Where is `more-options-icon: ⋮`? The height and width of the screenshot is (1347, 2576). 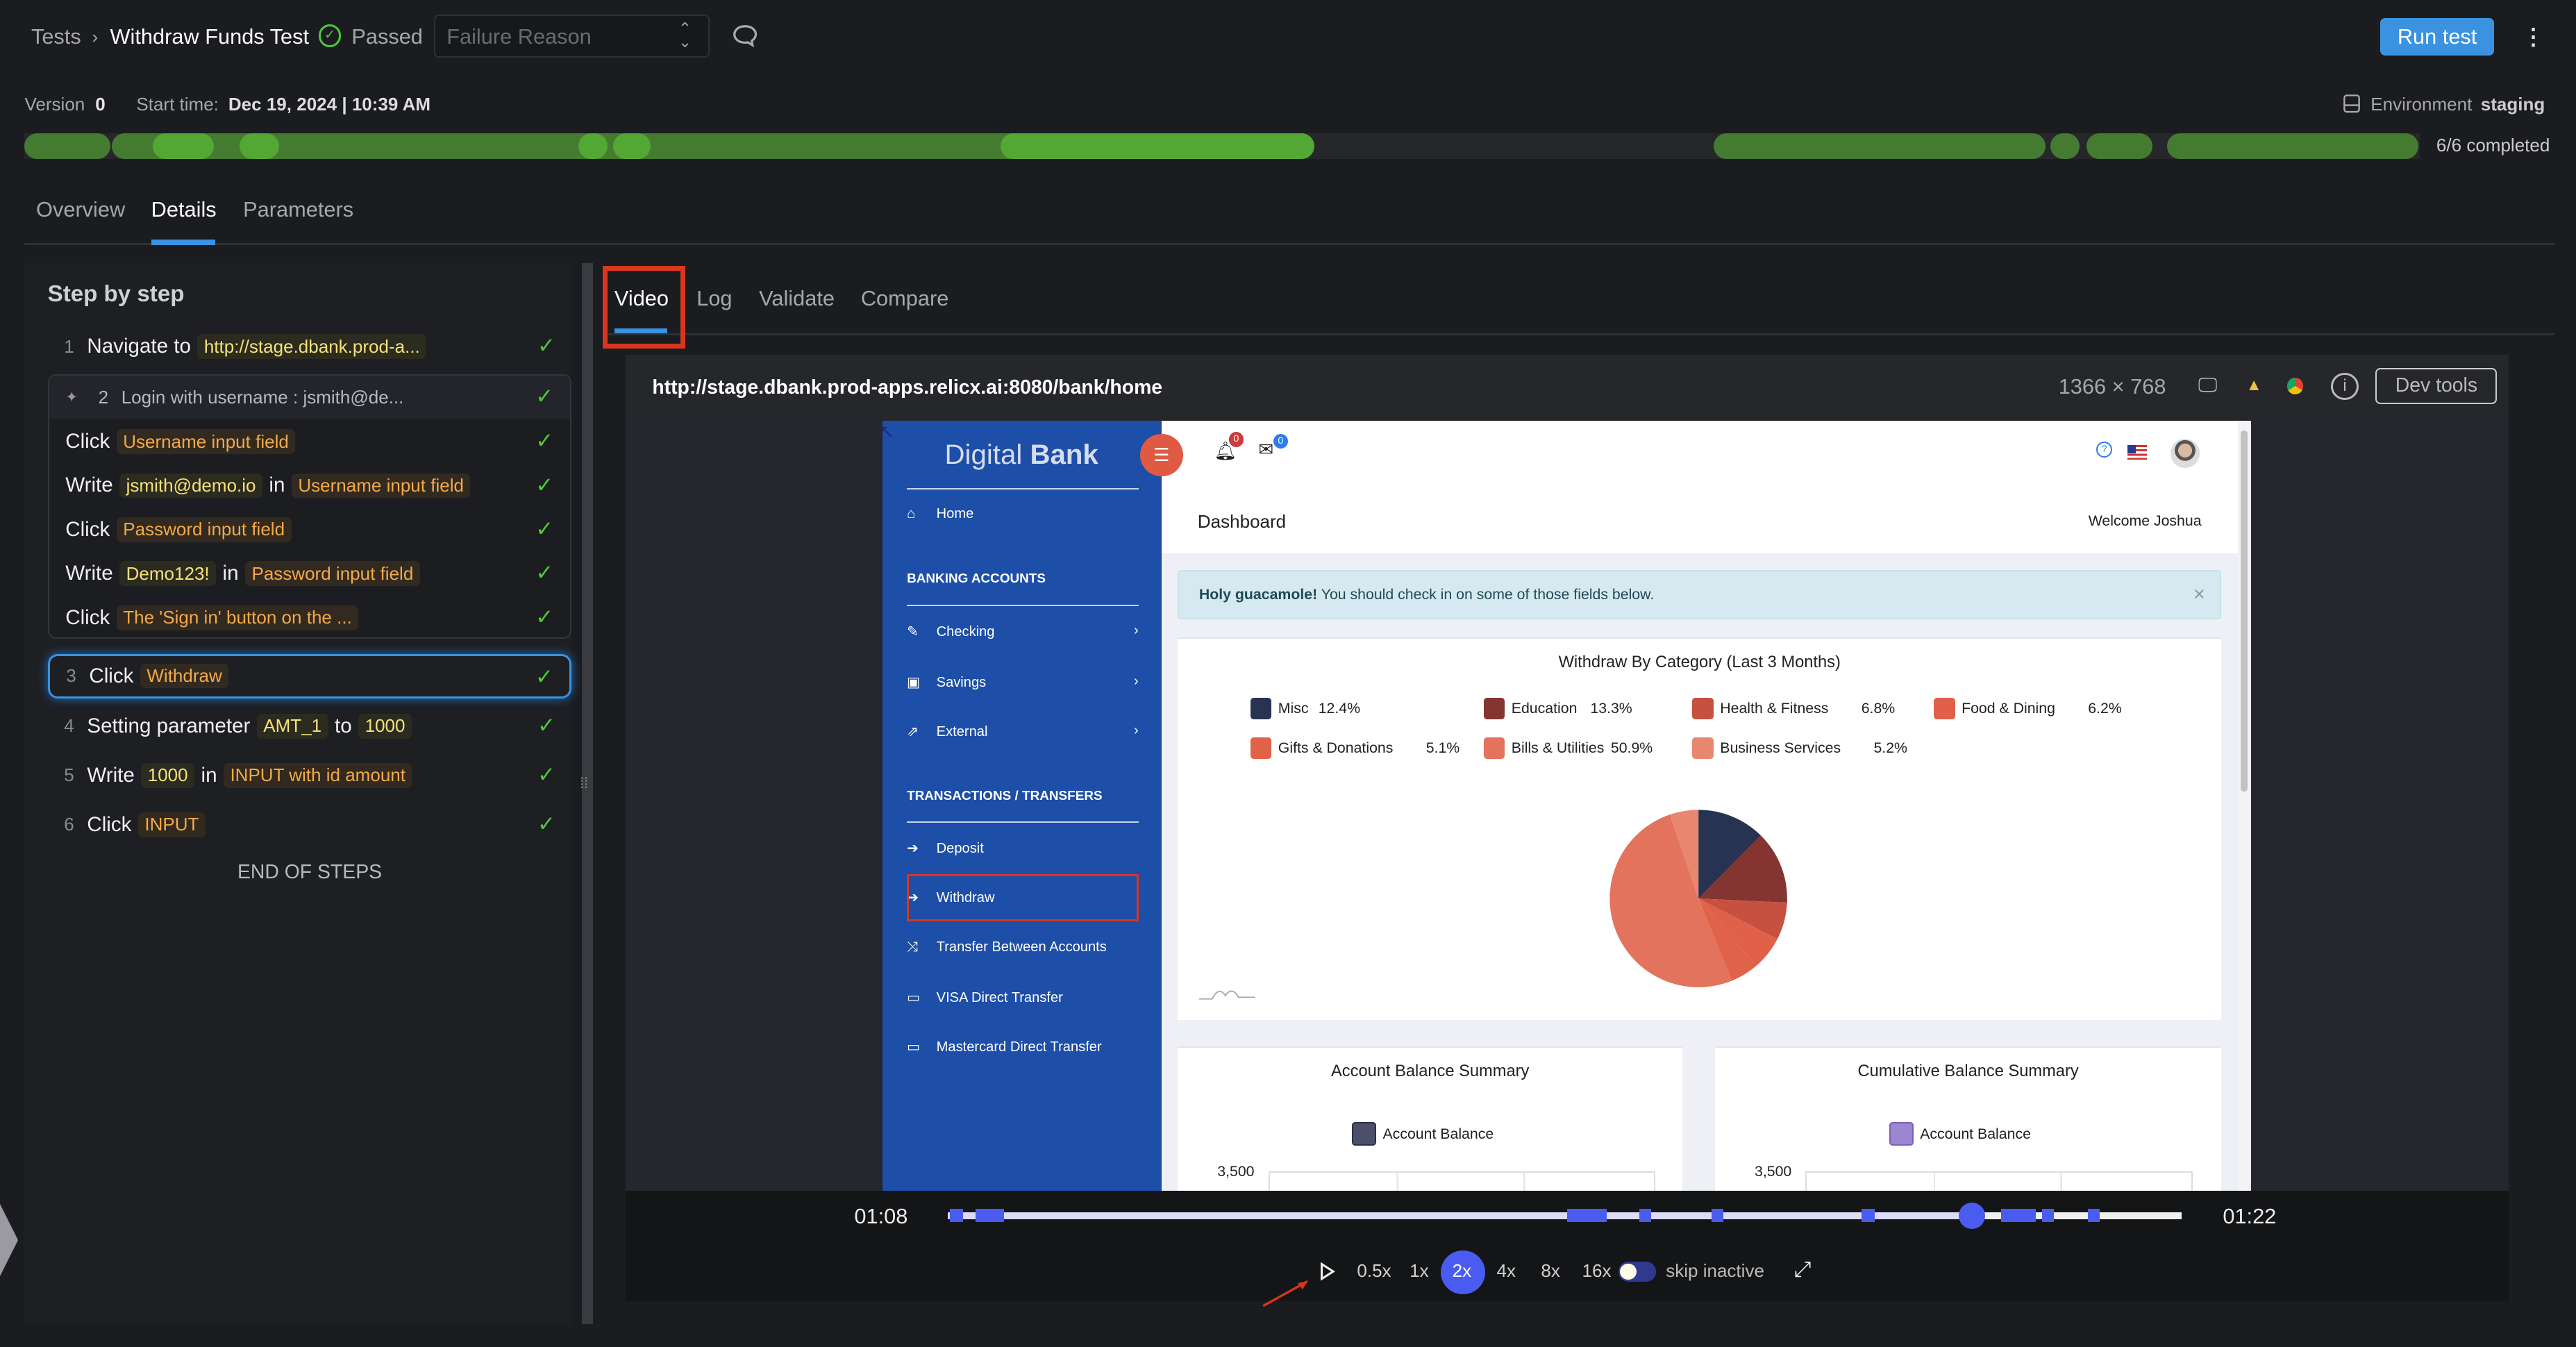 more-options-icon: ⋮ is located at coordinates (2533, 37).